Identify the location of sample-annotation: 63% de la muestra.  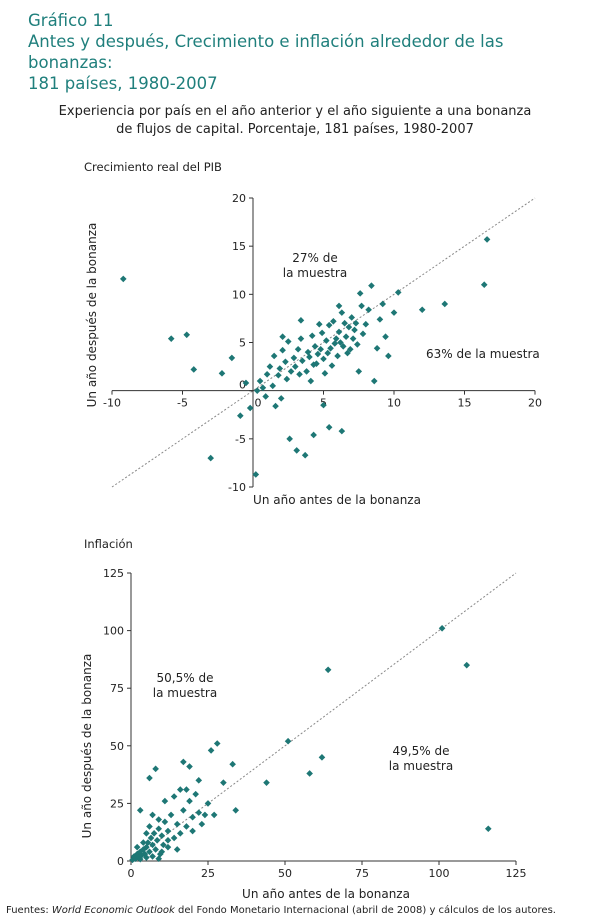
(483, 354).